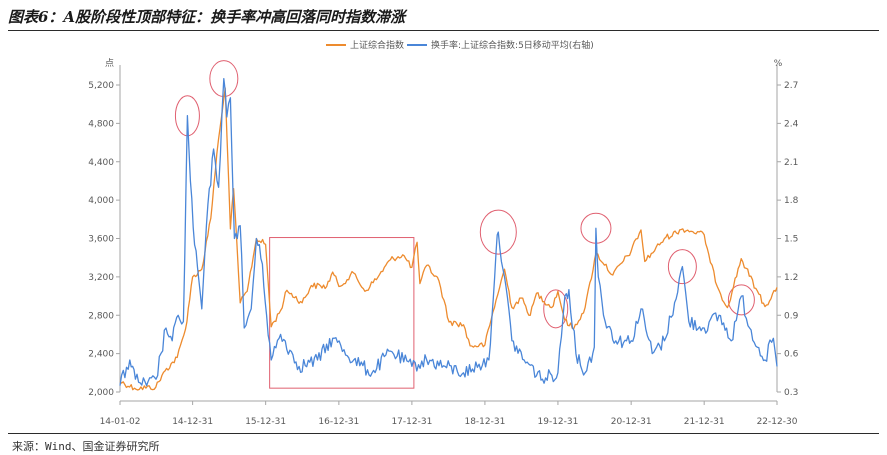 This screenshot has width=887, height=455. I want to click on highlight-box, so click(342, 313).